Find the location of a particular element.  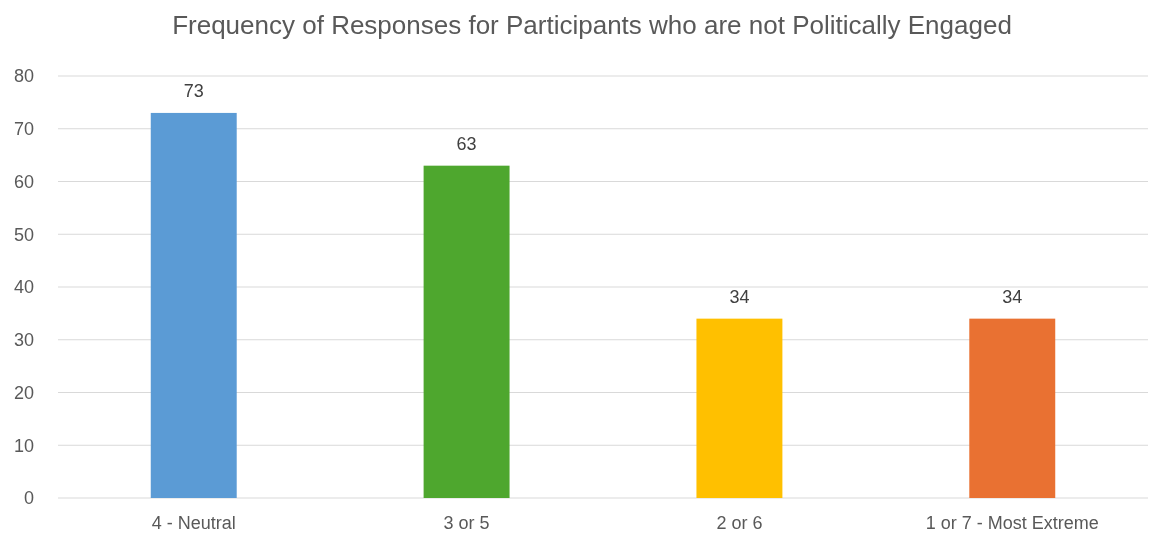

x-tick-label: 4 - Neutral is located at coordinates (193, 523).